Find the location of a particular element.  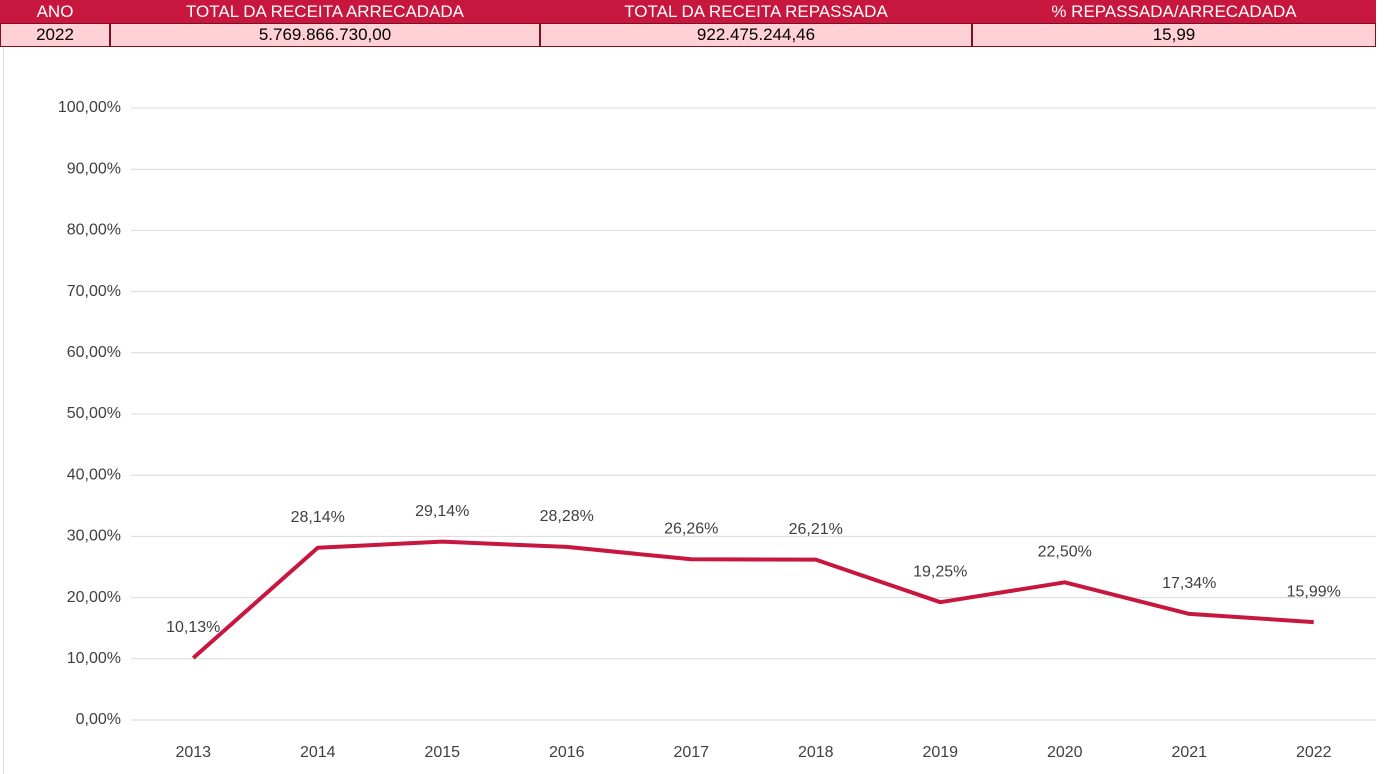

x-tick-label: 2020 is located at coordinates (1065, 752).